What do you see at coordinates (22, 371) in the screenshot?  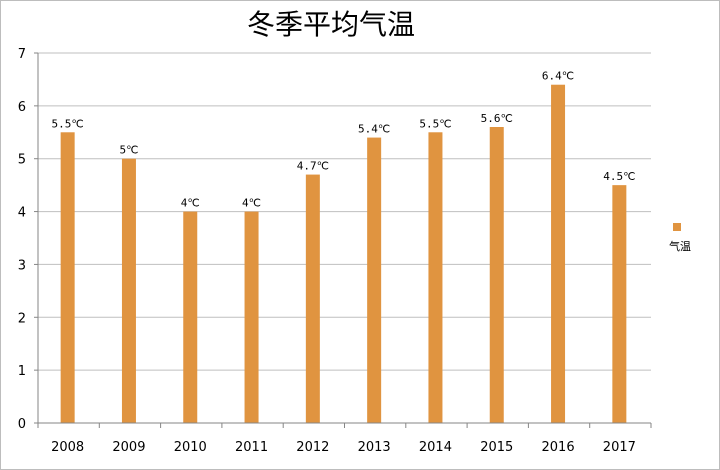 I see `y-tick-label: 1` at bounding box center [22, 371].